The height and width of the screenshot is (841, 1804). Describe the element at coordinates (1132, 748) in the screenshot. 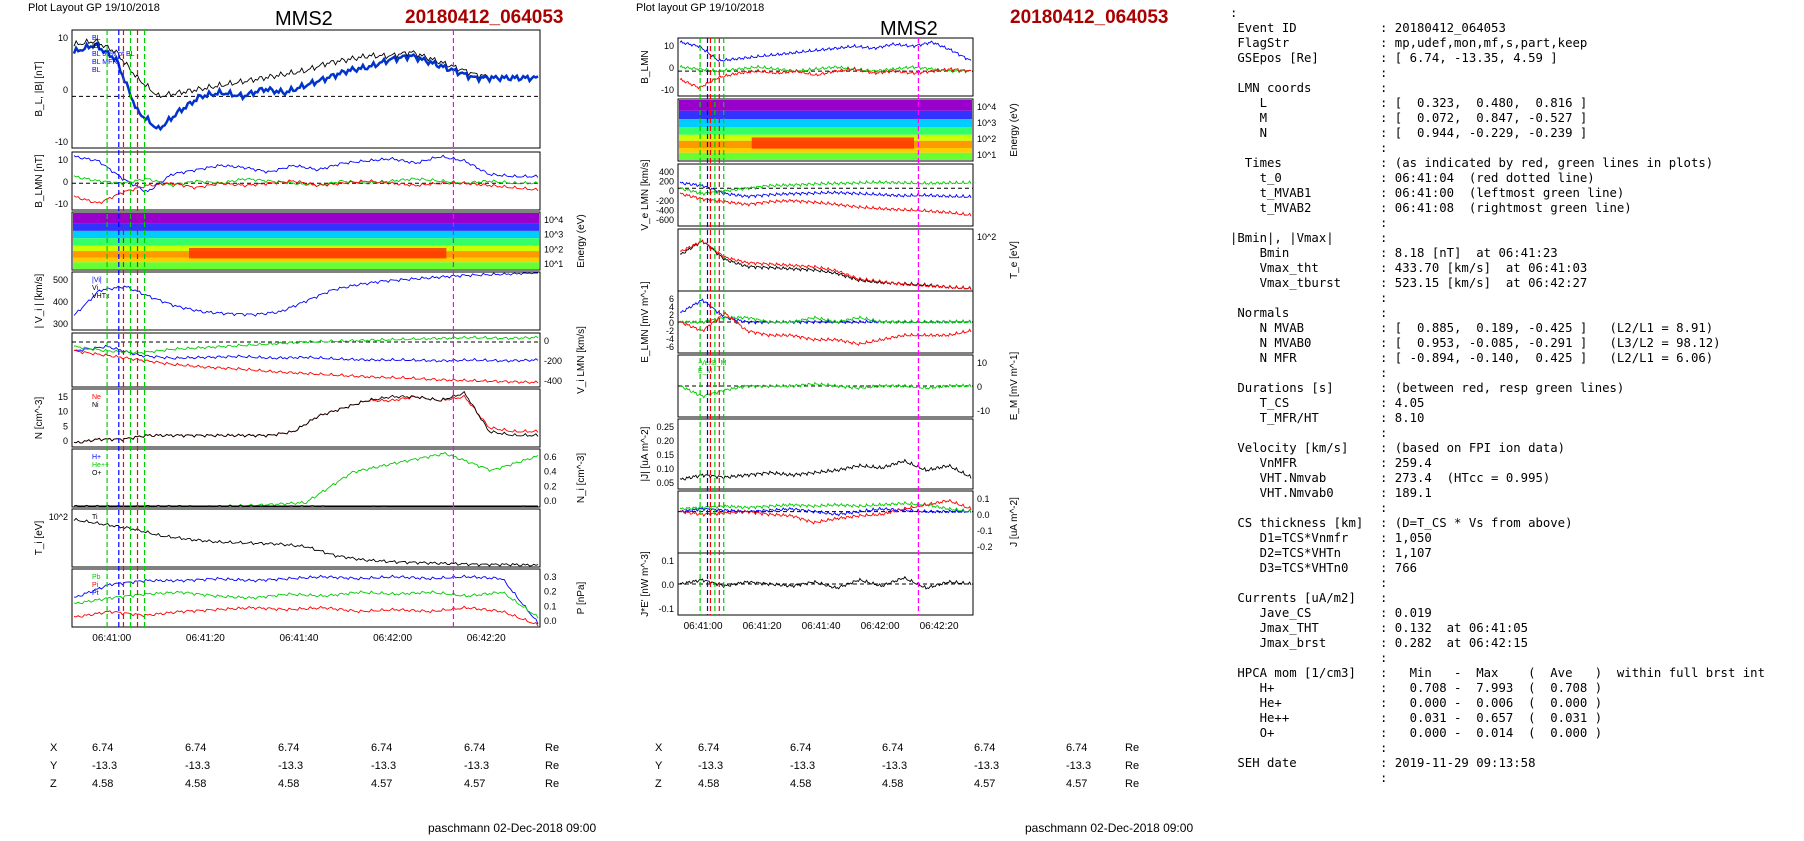

I see `position-unit: Re` at that location.